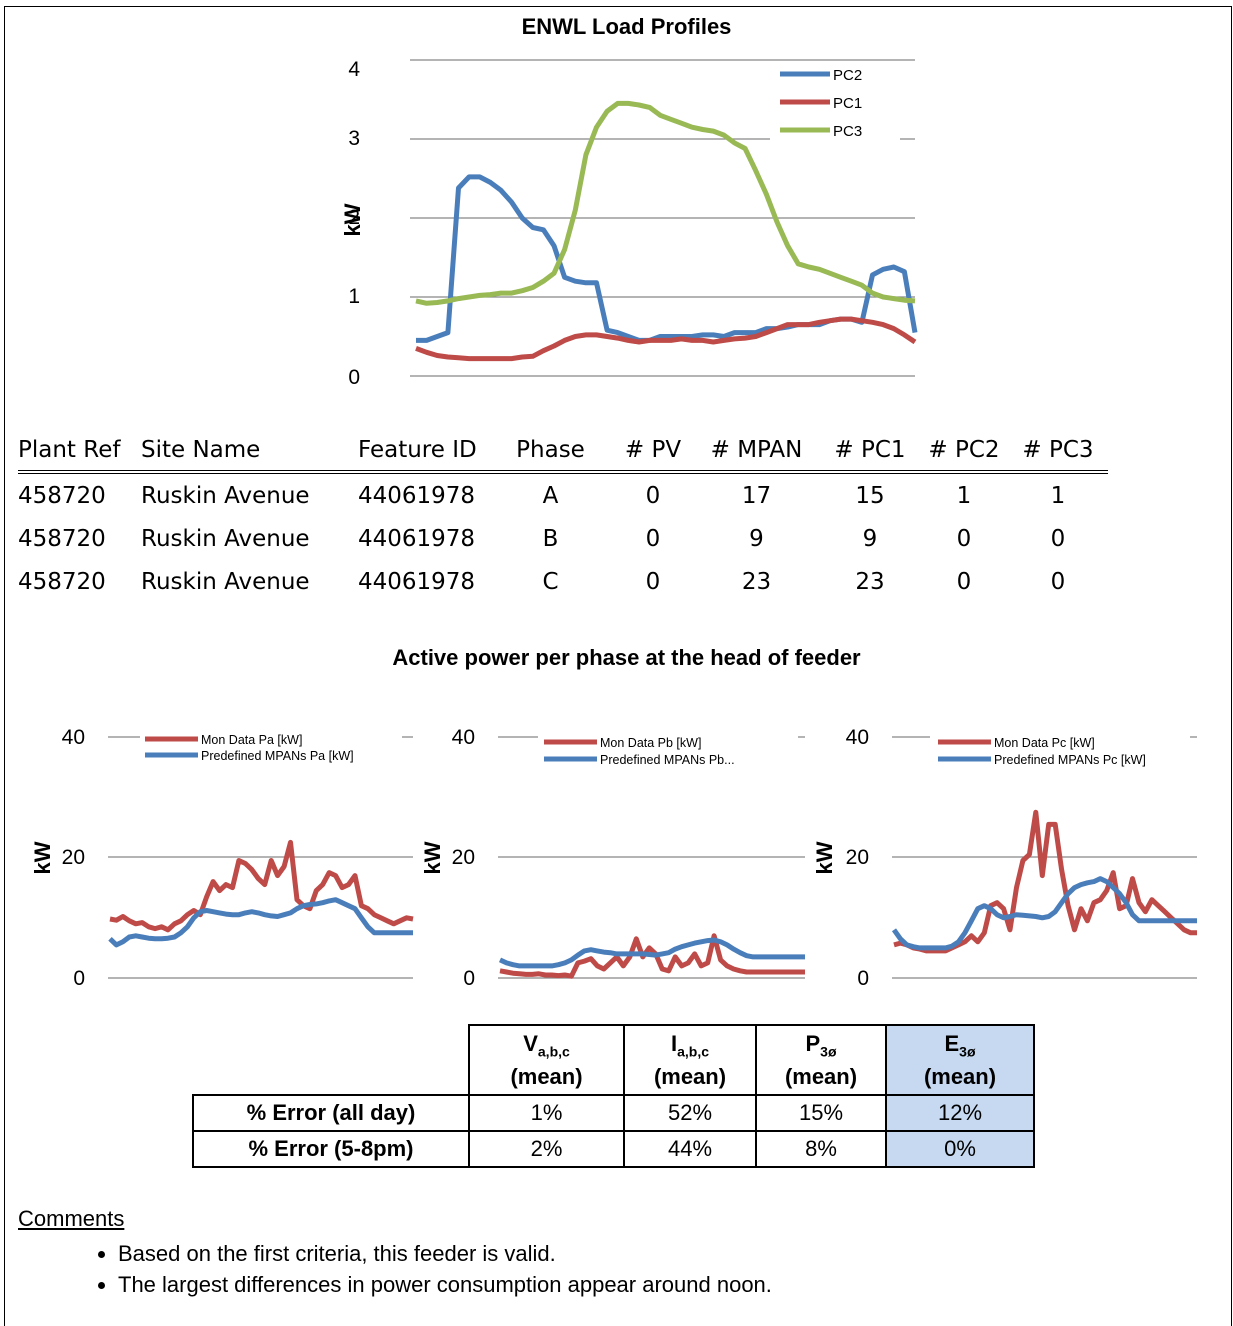  What do you see at coordinates (550, 452) in the screenshot?
I see `col-phase: Phase` at bounding box center [550, 452].